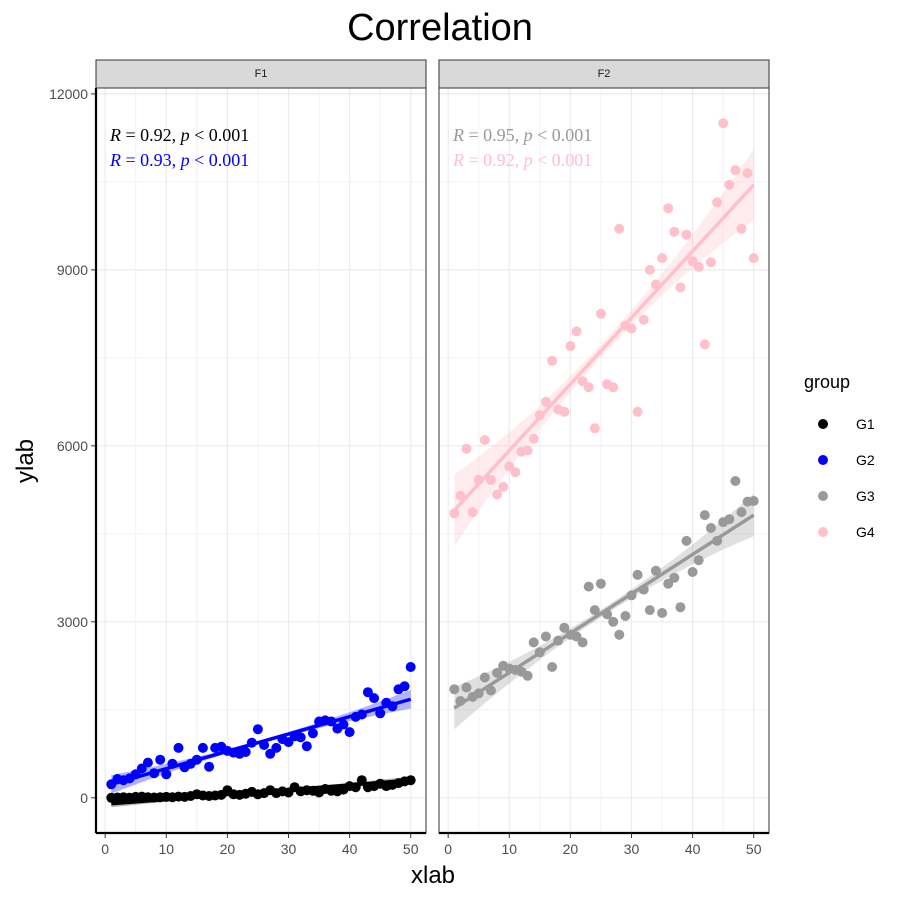 The image size is (900, 900). I want to click on chart-title: Correlation, so click(440, 28).